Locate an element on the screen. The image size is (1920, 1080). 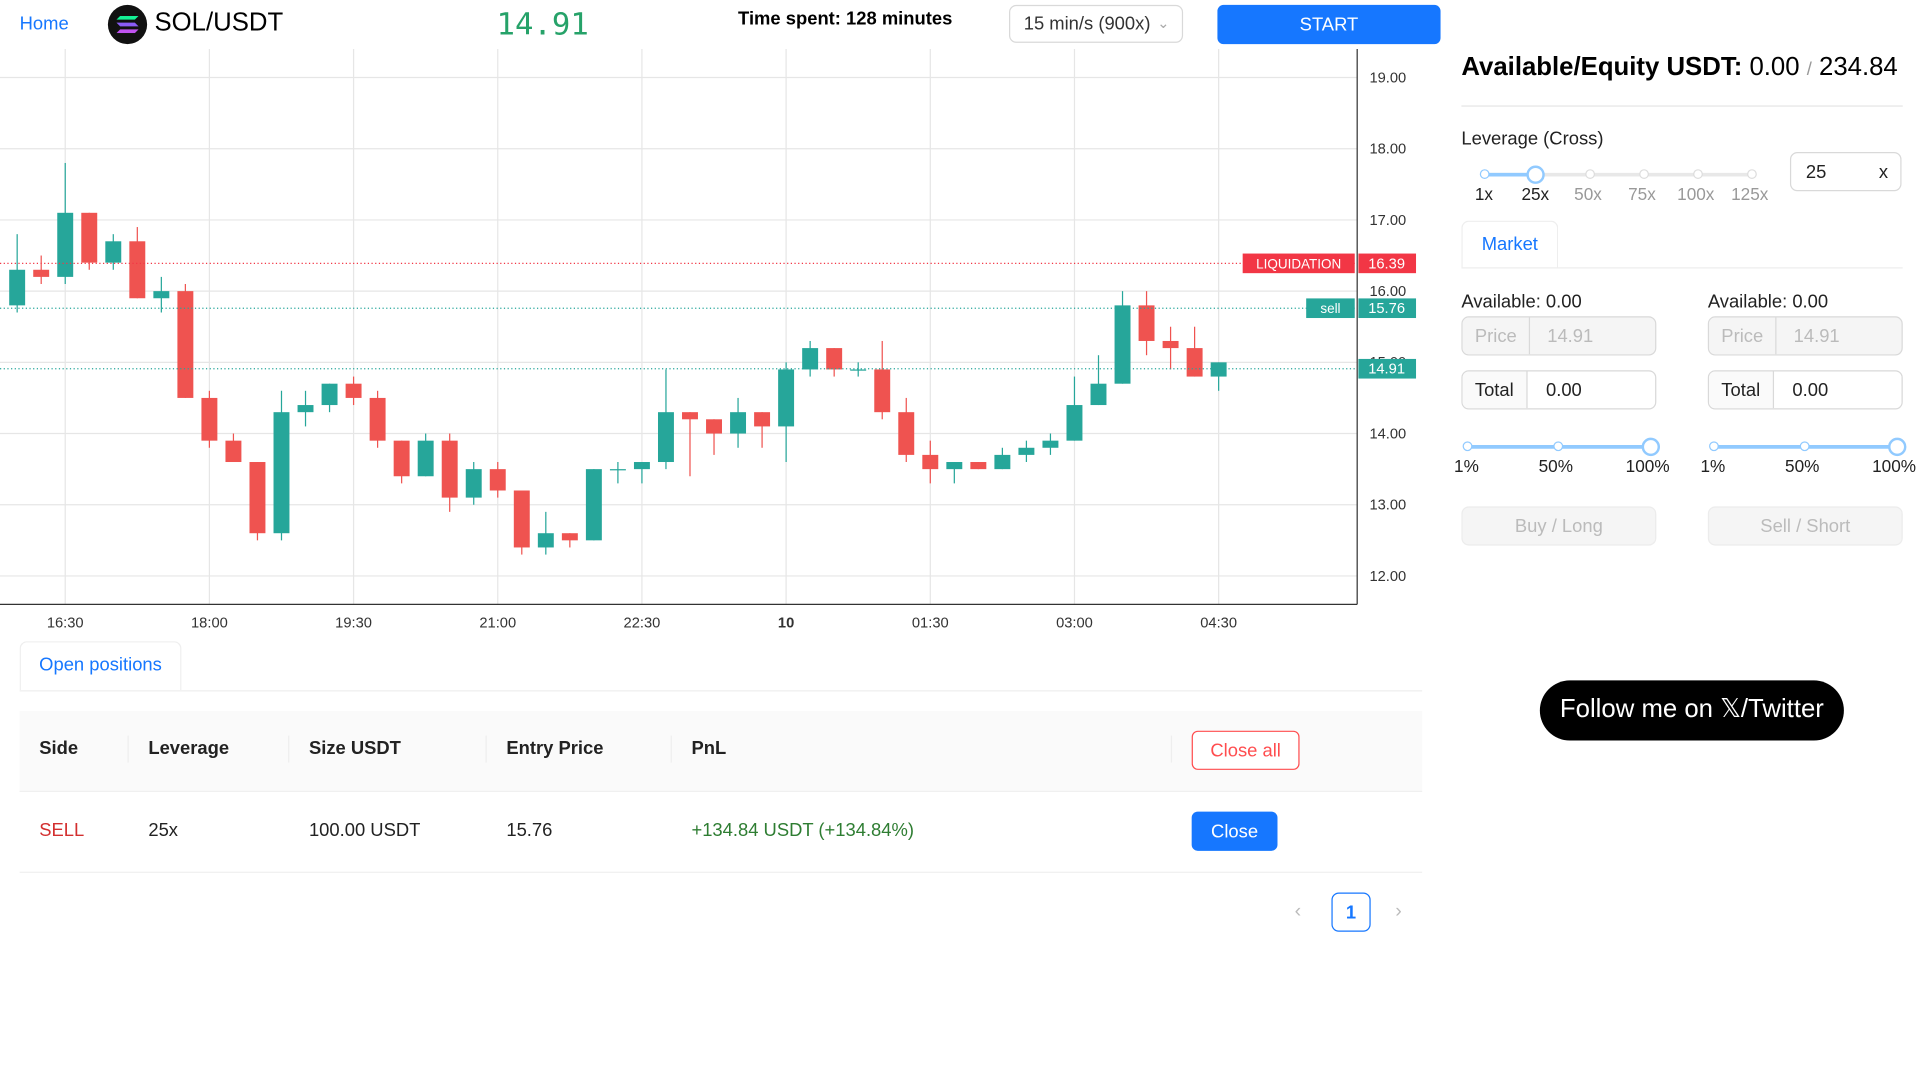
x-tick-label: 01:30 is located at coordinates (930, 624).